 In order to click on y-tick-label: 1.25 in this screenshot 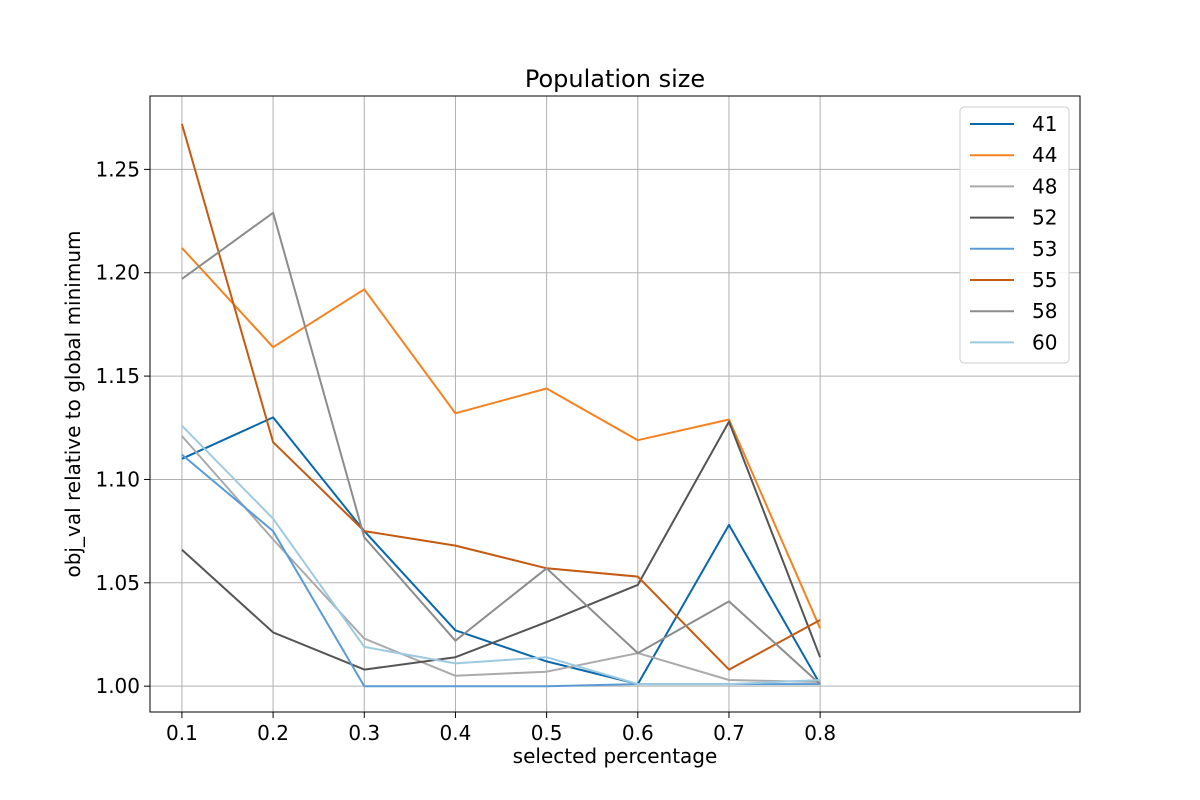, I will do `click(117, 169)`.